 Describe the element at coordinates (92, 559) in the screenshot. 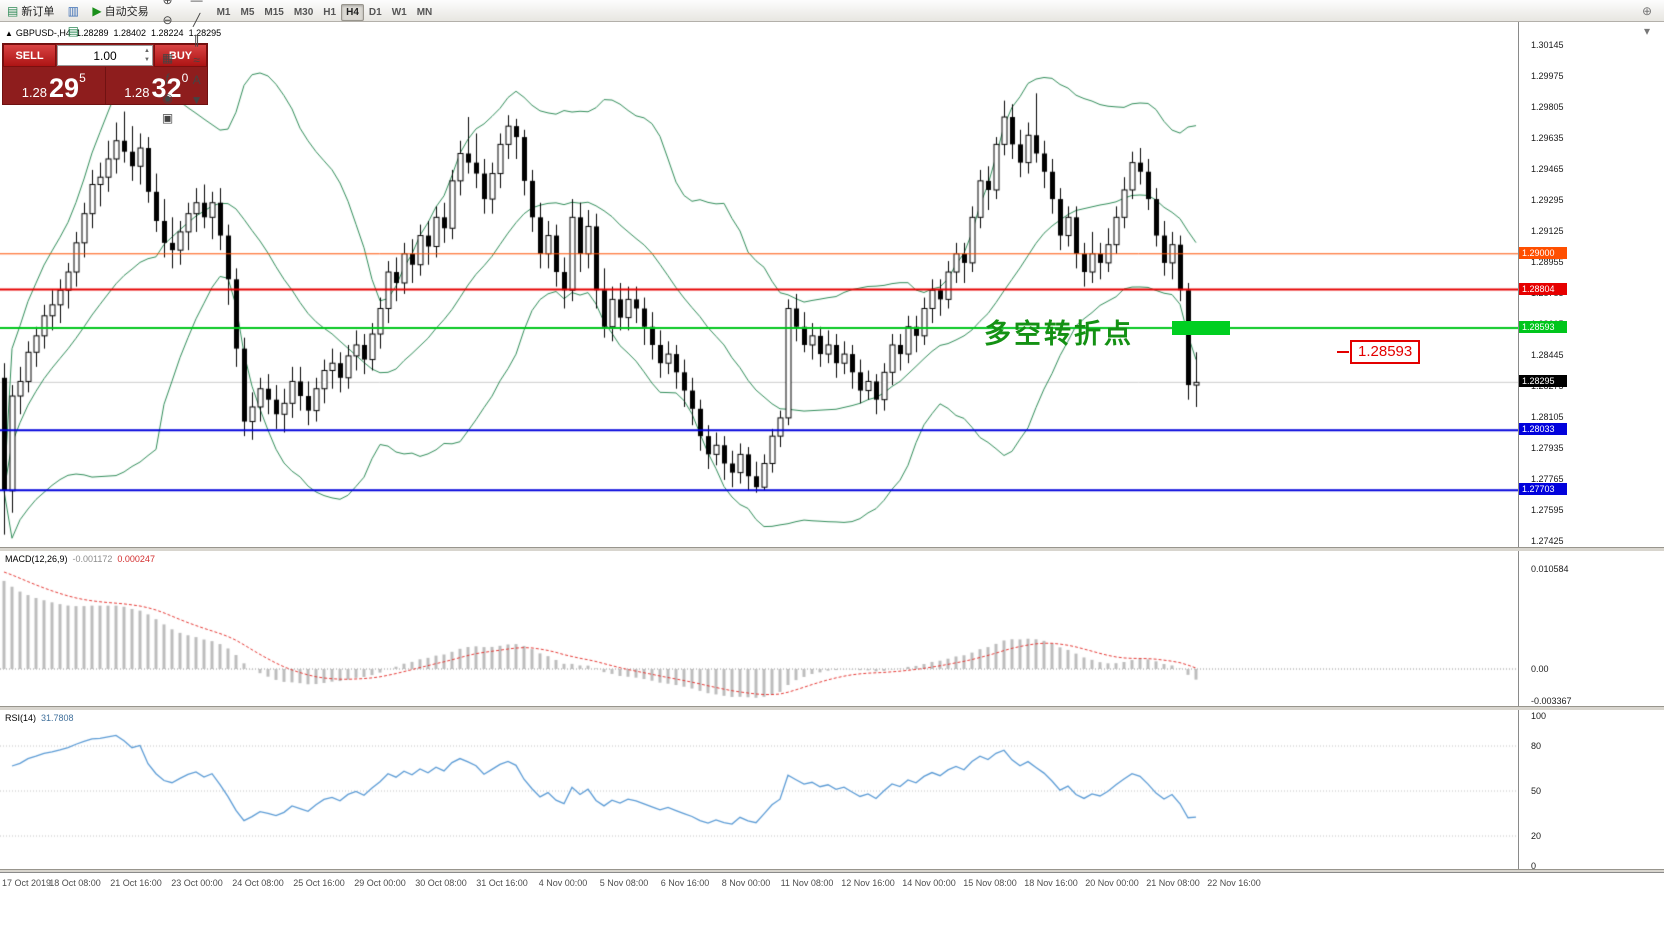

I see `macd-value: -0.001172` at that location.